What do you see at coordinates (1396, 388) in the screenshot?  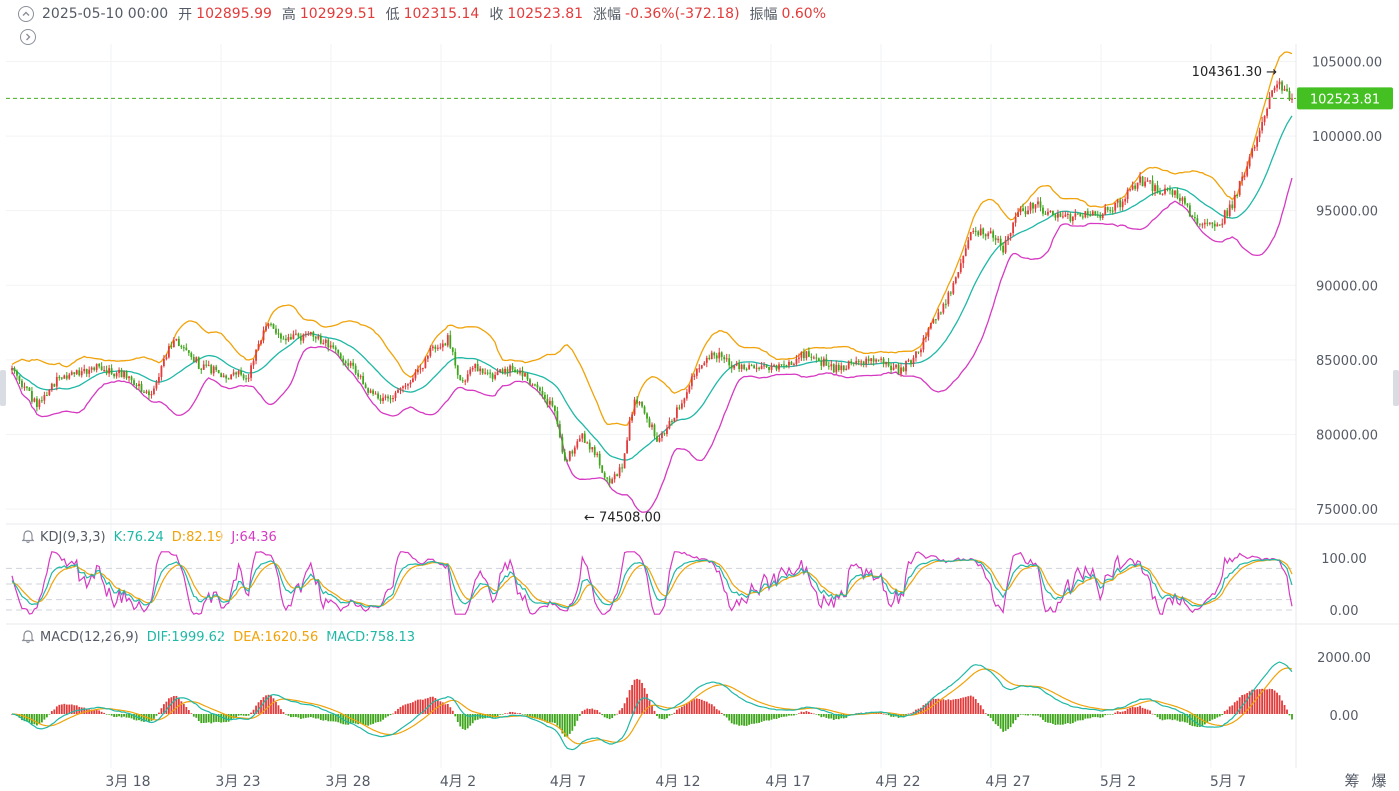 I see `right-panel-handle` at bounding box center [1396, 388].